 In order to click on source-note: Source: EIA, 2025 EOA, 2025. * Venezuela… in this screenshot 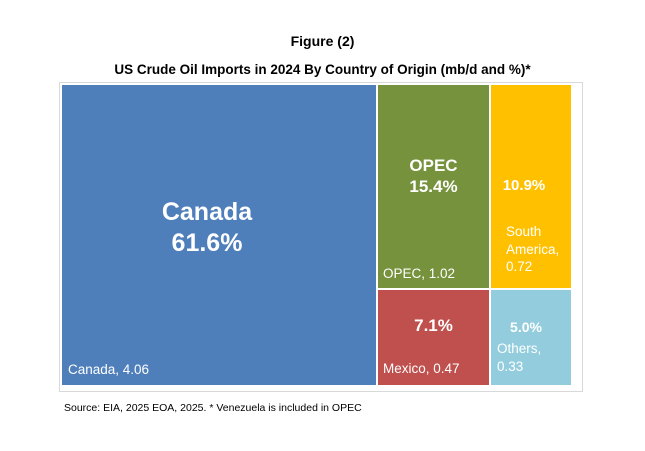, I will do `click(213, 408)`.